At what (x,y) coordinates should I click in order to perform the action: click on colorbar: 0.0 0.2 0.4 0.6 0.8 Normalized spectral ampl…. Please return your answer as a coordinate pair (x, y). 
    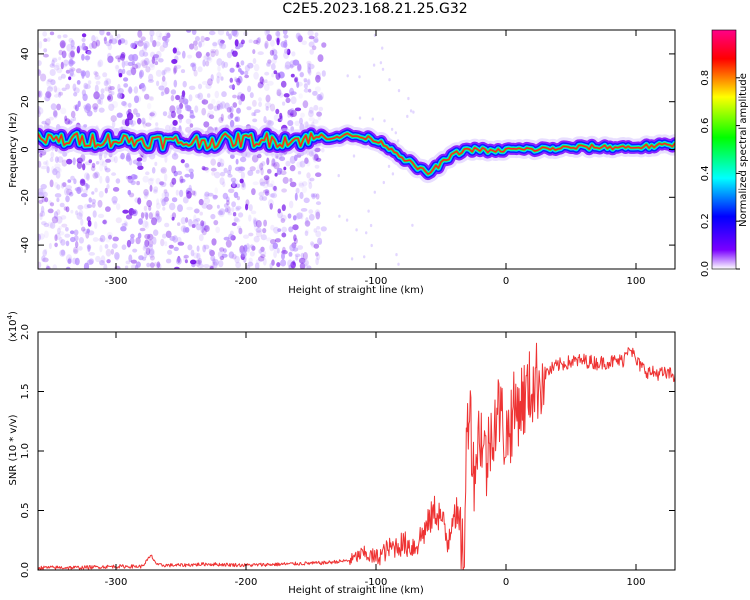
    Looking at the image, I should click on (724, 153).